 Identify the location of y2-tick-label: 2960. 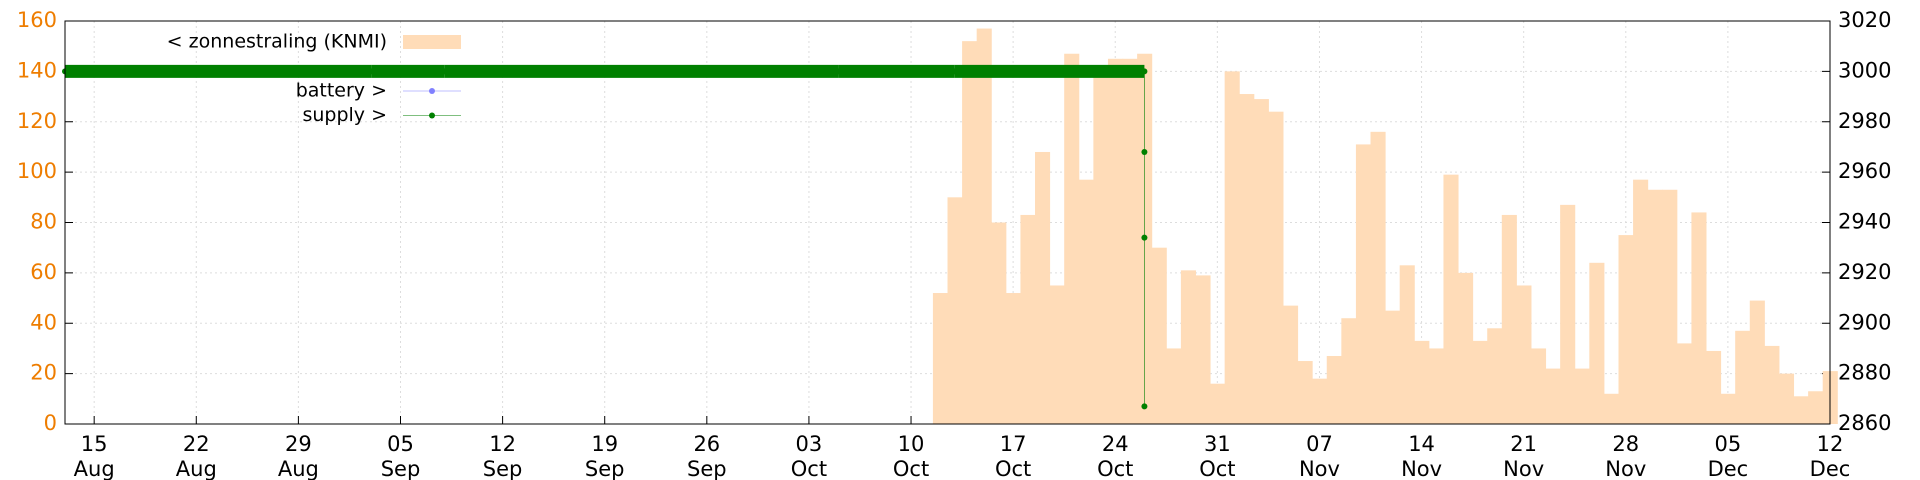
(1864, 171).